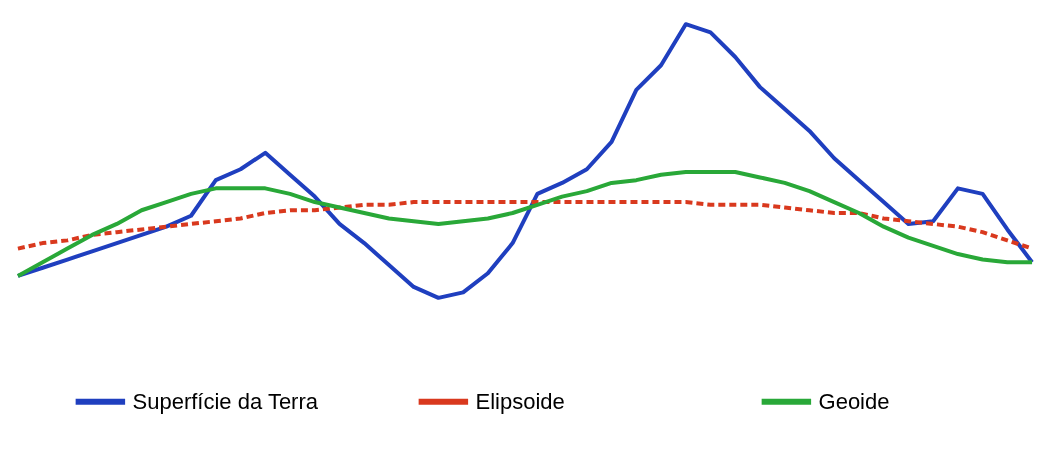 The height and width of the screenshot is (472, 1041). Describe the element at coordinates (225, 402) in the screenshot. I see `legend-label: Superfície da Terra` at that location.